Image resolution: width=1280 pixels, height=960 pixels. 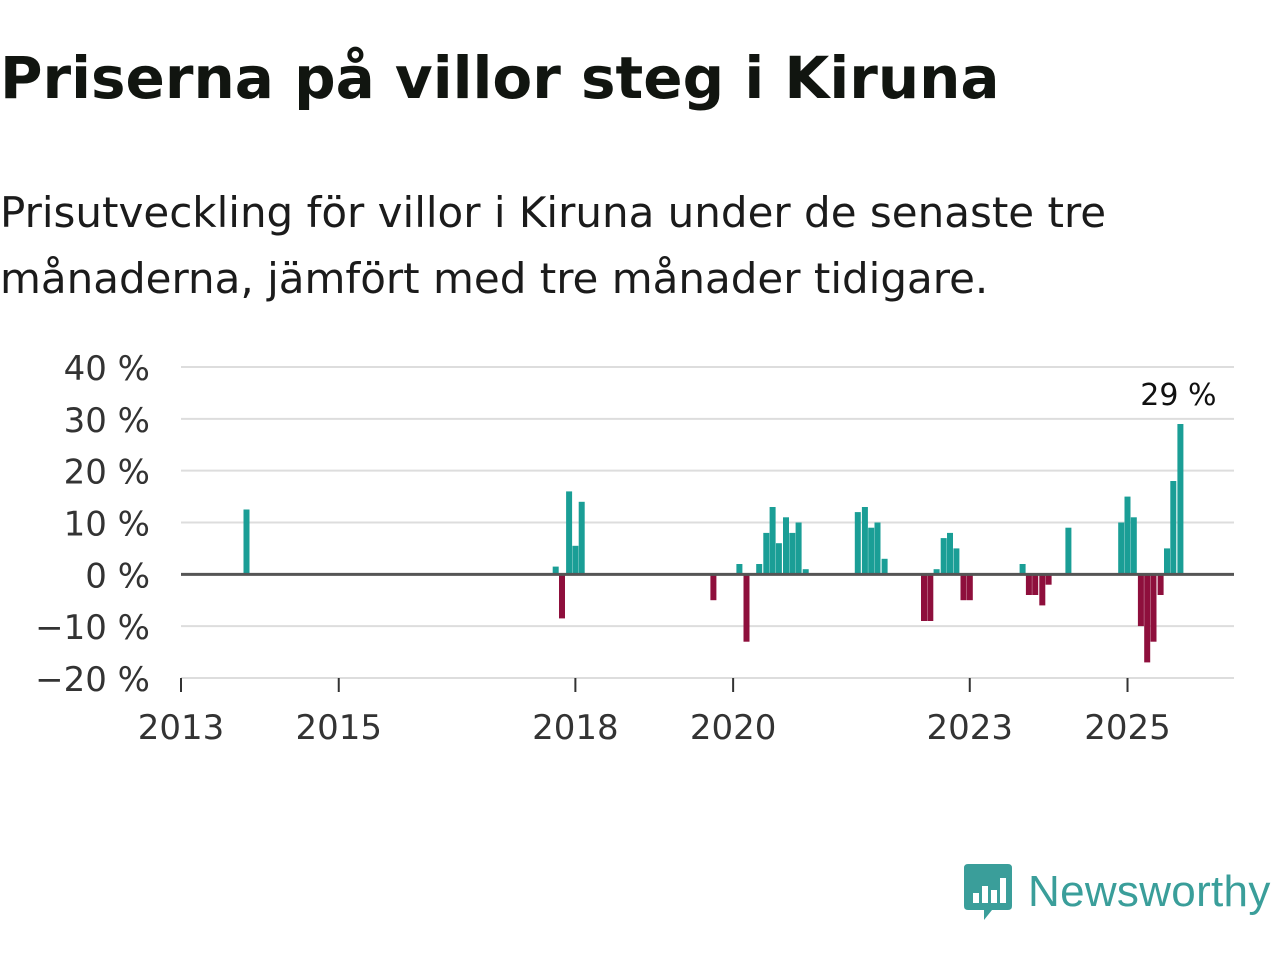 I want to click on y-tick-label: 20 %, so click(x=107, y=473).